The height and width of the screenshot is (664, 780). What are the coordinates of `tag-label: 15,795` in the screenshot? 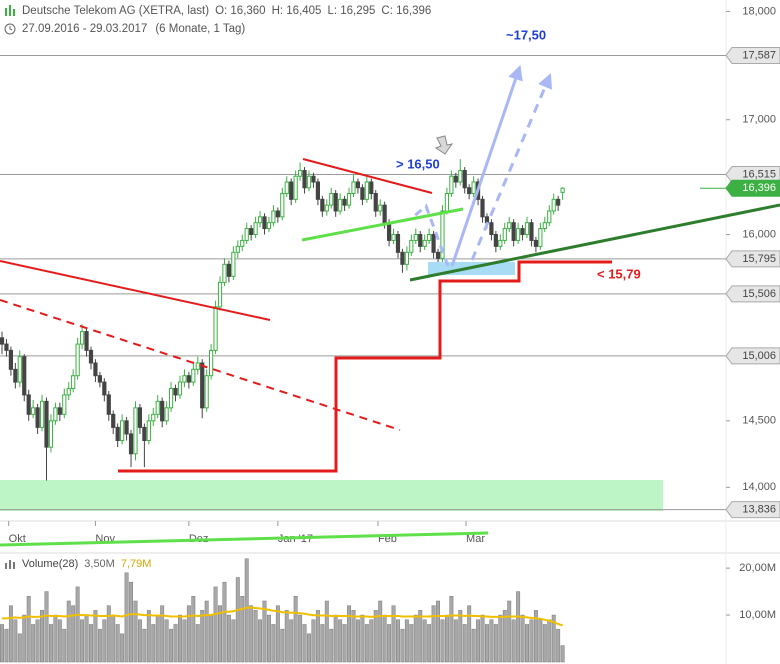 It's located at (759, 259).